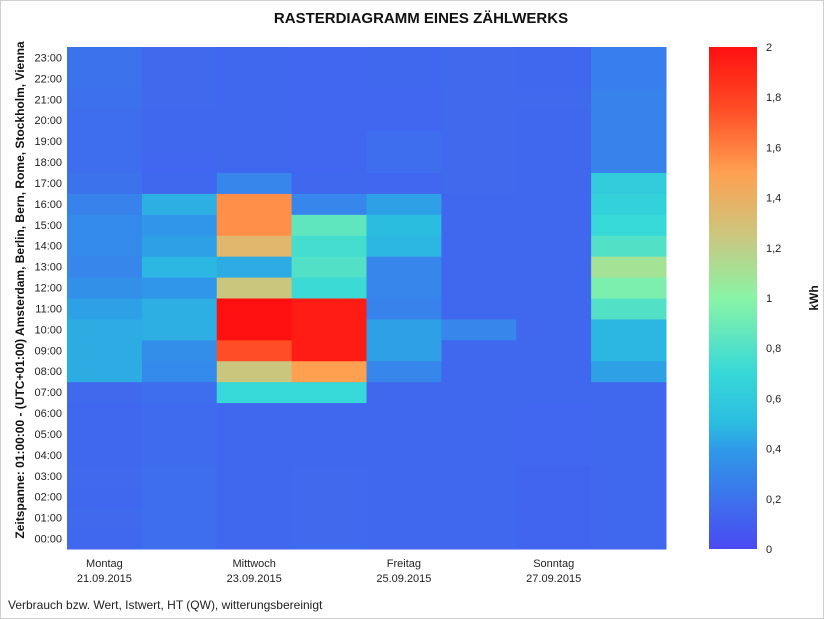  Describe the element at coordinates (48, 498) in the screenshot. I see `y-tick-label: 02:00` at that location.